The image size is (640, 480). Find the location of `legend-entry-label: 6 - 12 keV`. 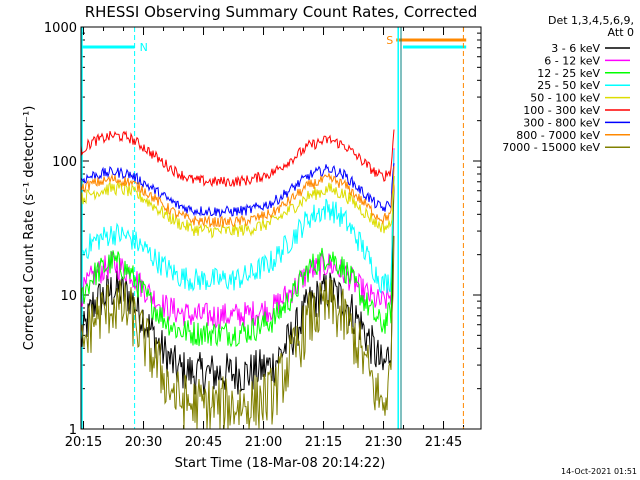

legend-entry-label: 6 - 12 keV is located at coordinates (572, 60).